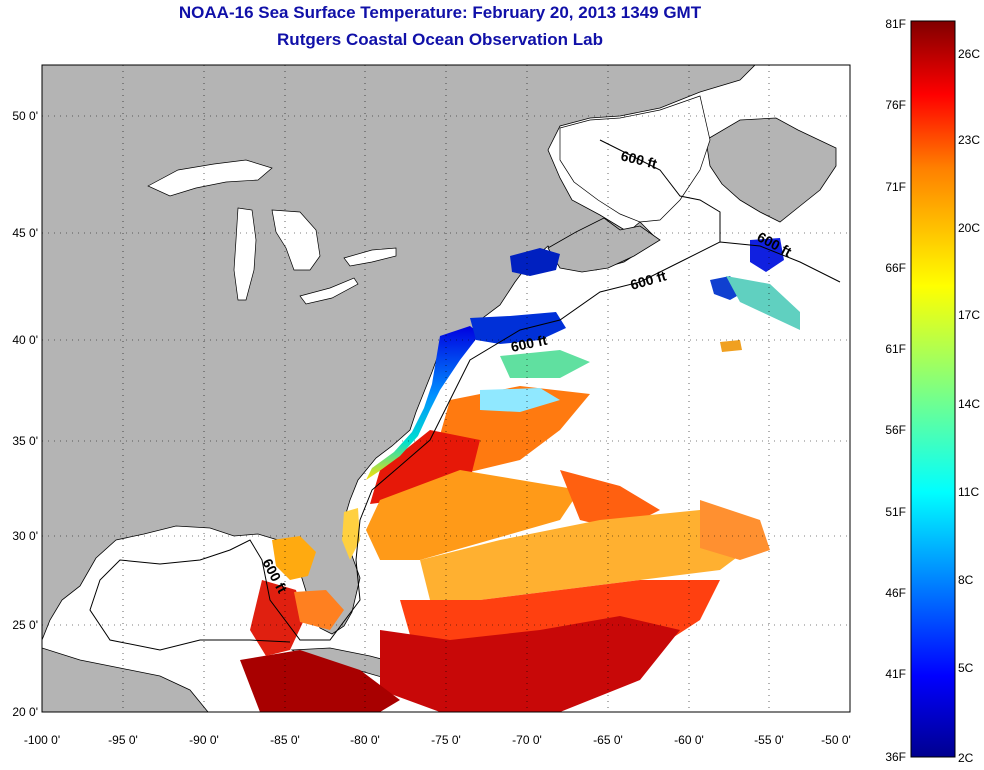  Describe the element at coordinates (370, 257) in the screenshot. I see `lake-ontario` at that location.